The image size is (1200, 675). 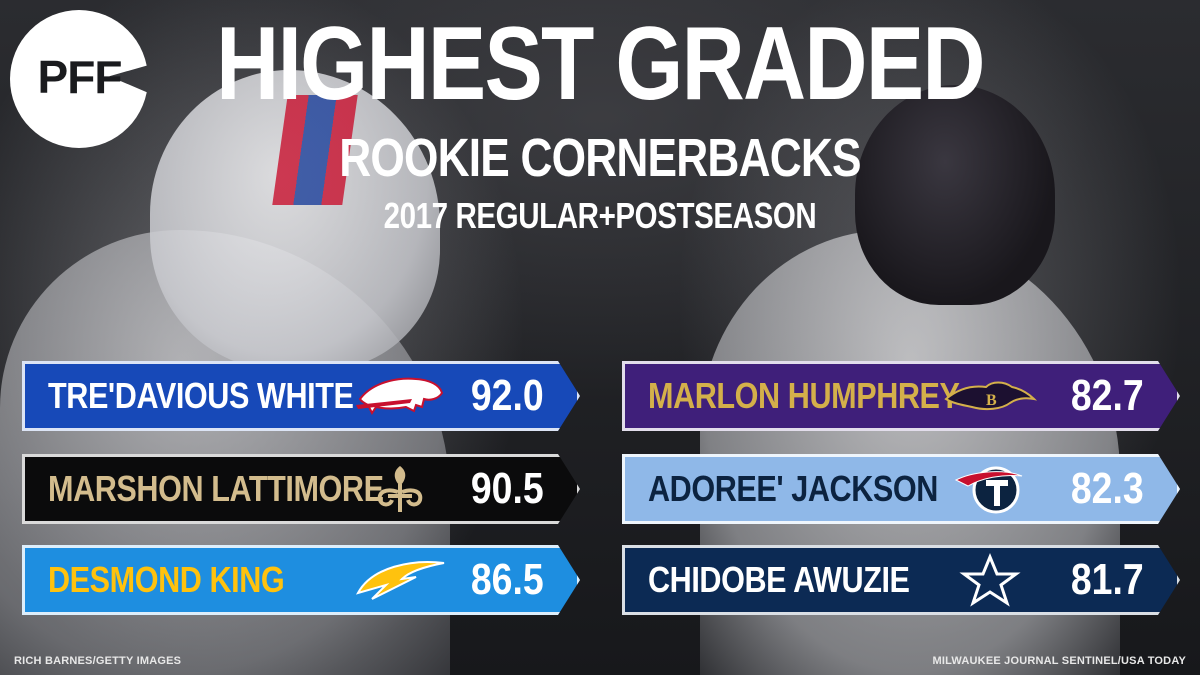 I want to click on saints-logo-icon, so click(x=400, y=489).